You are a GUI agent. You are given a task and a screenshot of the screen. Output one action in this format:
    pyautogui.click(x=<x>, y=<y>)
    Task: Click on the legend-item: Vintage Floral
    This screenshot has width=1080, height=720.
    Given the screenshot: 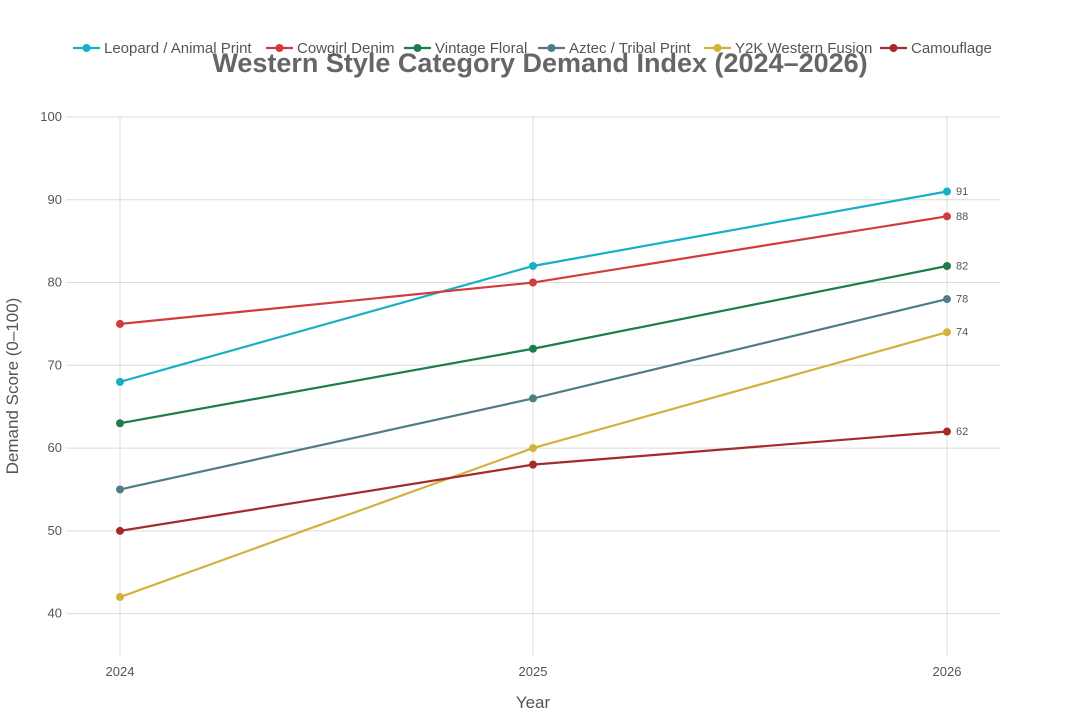 What is the action you would take?
    pyautogui.click(x=465, y=48)
    